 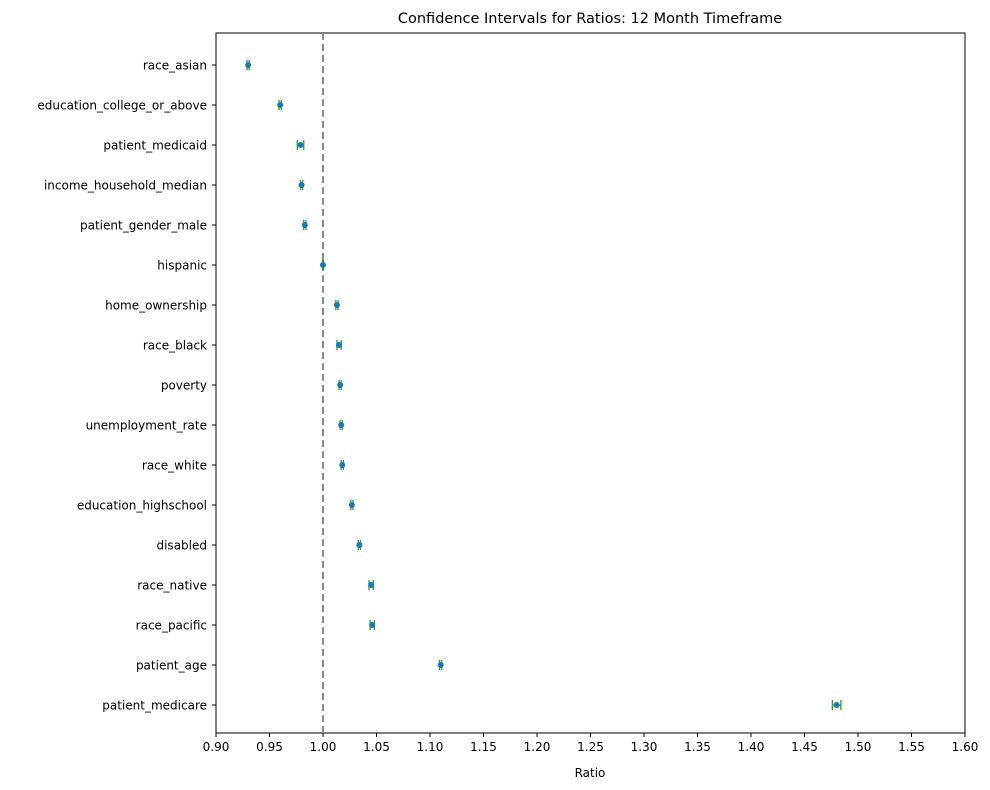 I want to click on interval-race_white, so click(x=342, y=465).